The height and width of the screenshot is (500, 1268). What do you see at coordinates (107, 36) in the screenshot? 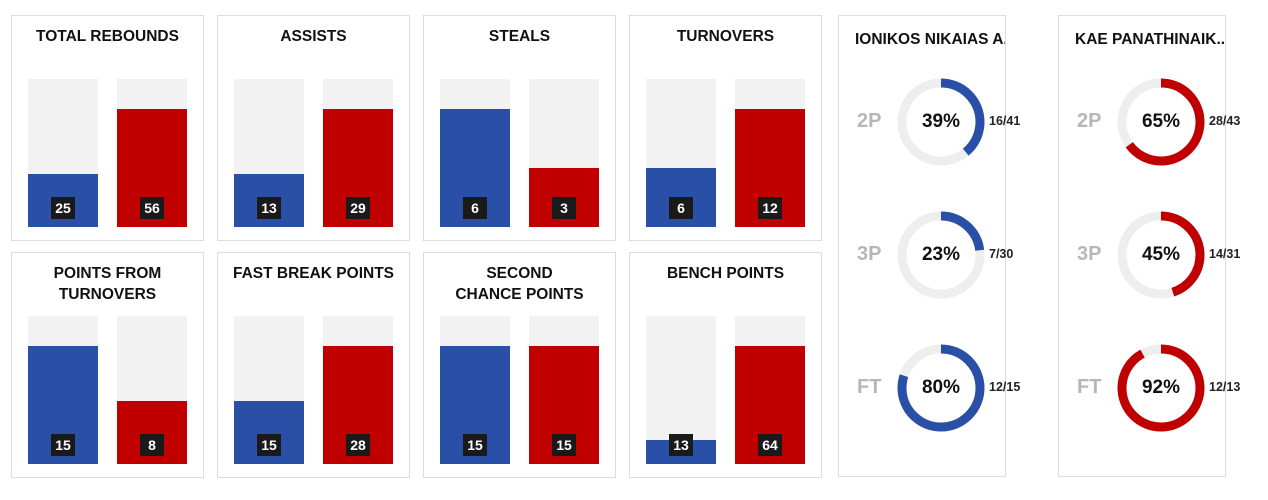
I see `stat-title: TOTAL REBOUNDS` at bounding box center [107, 36].